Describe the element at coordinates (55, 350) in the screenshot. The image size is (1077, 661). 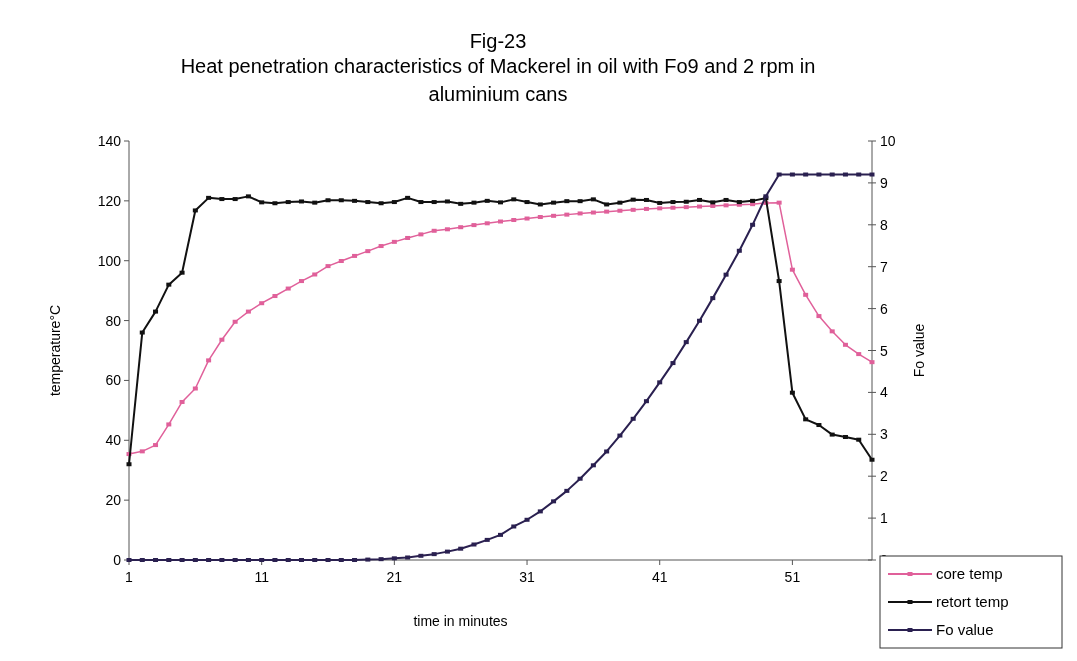
I see `y-axis-title: temperature°C` at that location.